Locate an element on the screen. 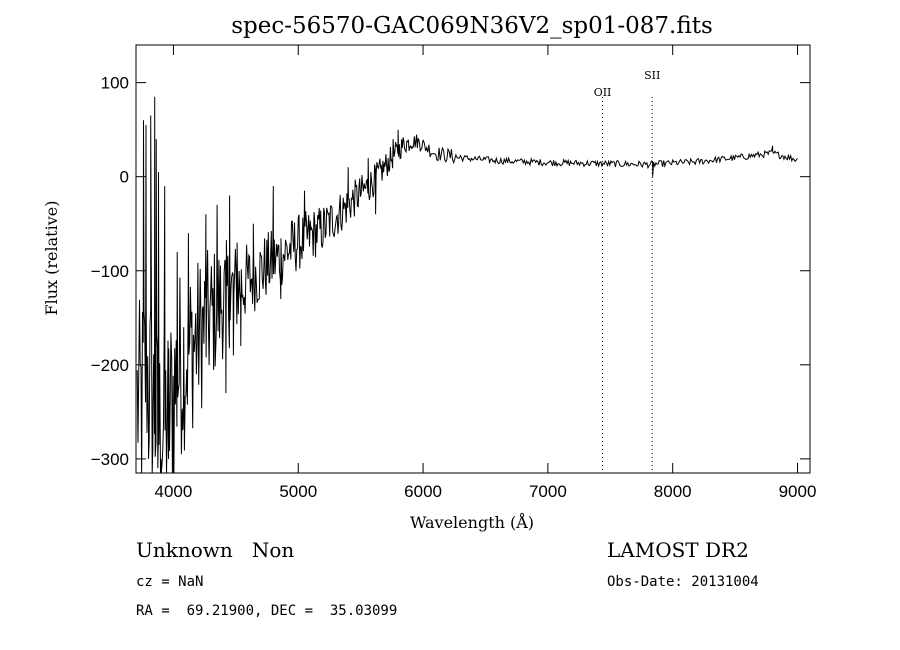  y-tick-label: −300 is located at coordinates (110, 459).